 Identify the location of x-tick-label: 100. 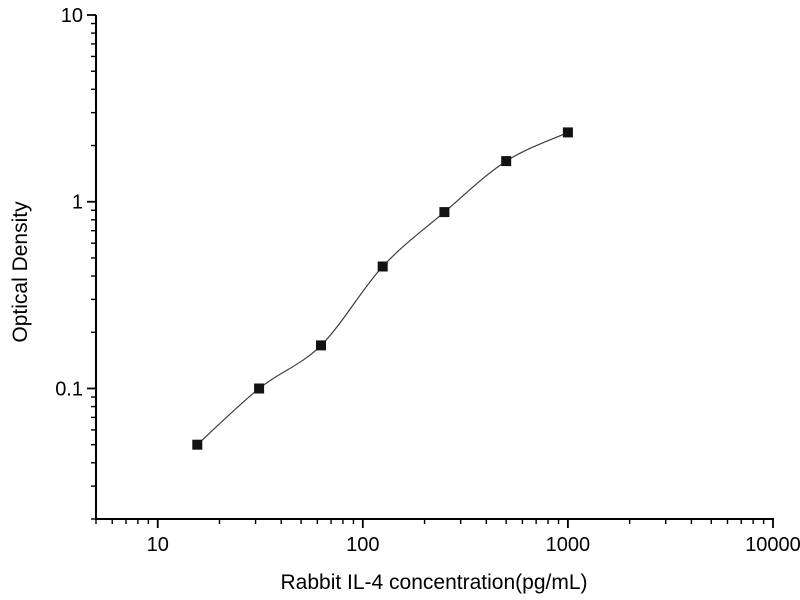
(362, 545).